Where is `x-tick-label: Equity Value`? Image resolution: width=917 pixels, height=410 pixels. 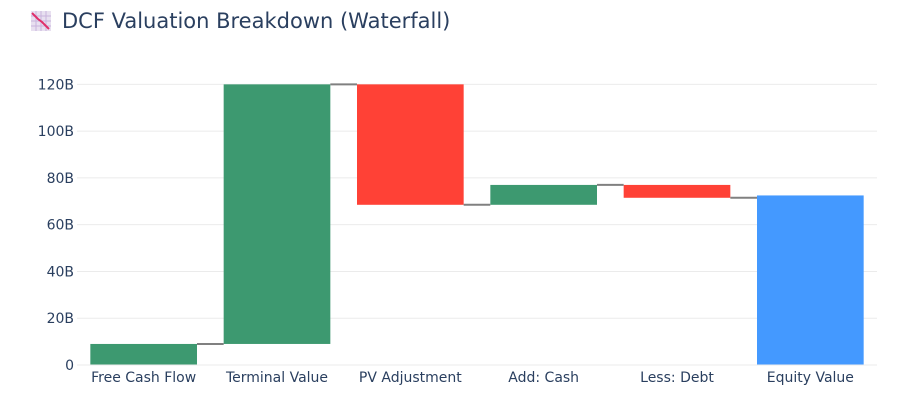
x-tick-label: Equity Value is located at coordinates (810, 378).